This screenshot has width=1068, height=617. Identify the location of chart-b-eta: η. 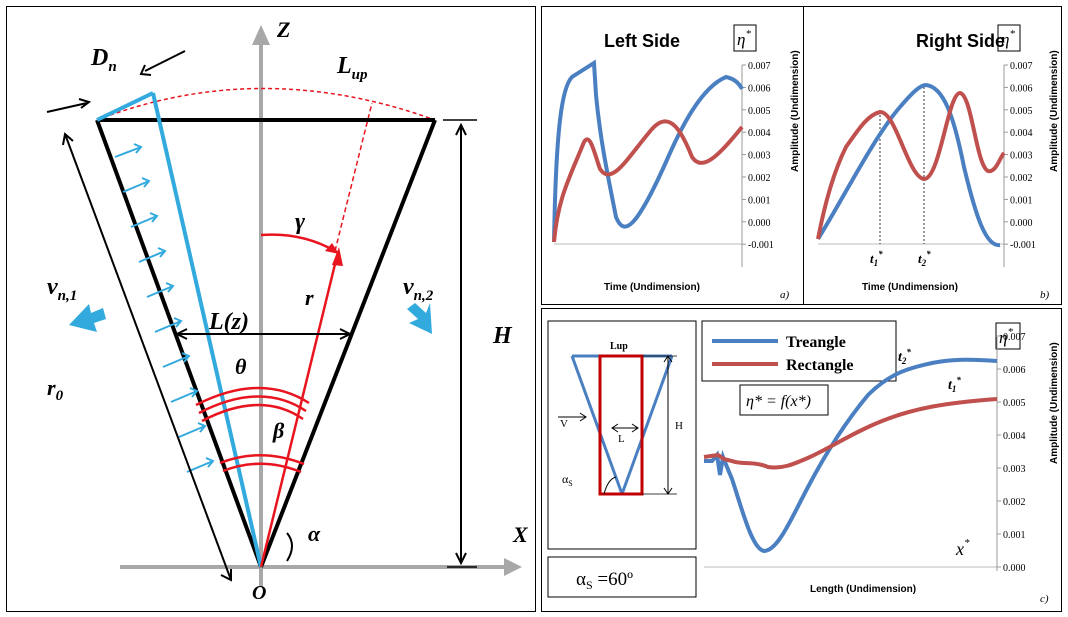
(1005, 39).